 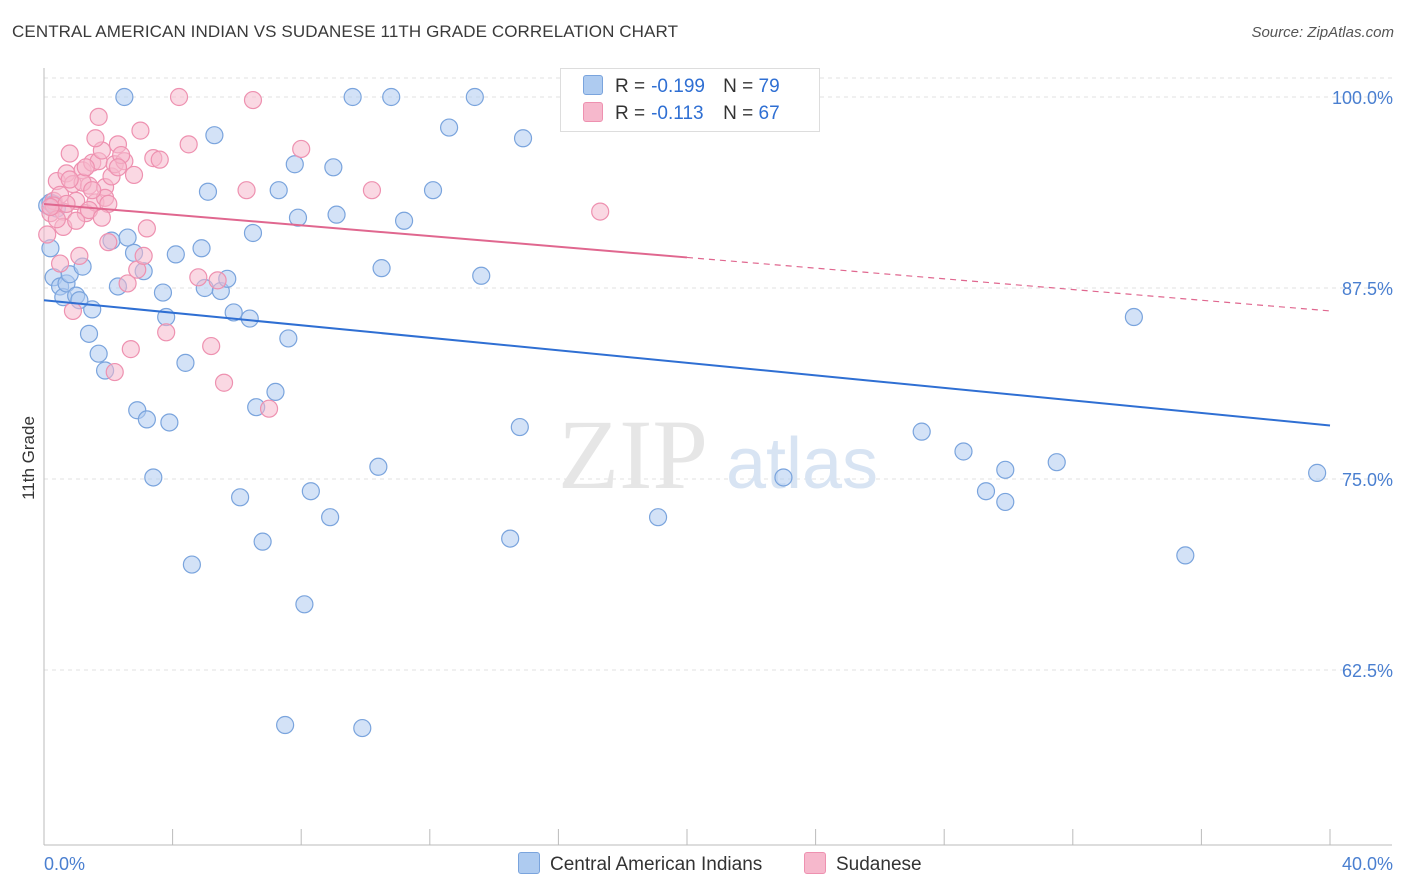 I want to click on legend-row-pink: R = -0.113 N = 67, so click(x=681, y=114).